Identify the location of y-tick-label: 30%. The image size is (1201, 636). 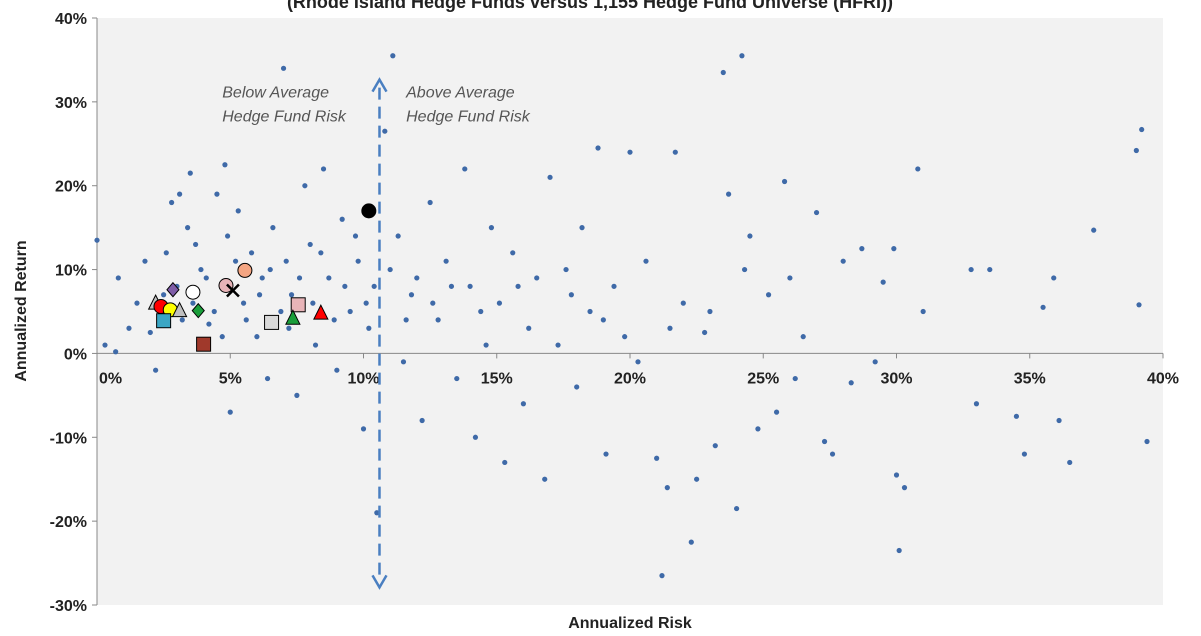
(71, 103).